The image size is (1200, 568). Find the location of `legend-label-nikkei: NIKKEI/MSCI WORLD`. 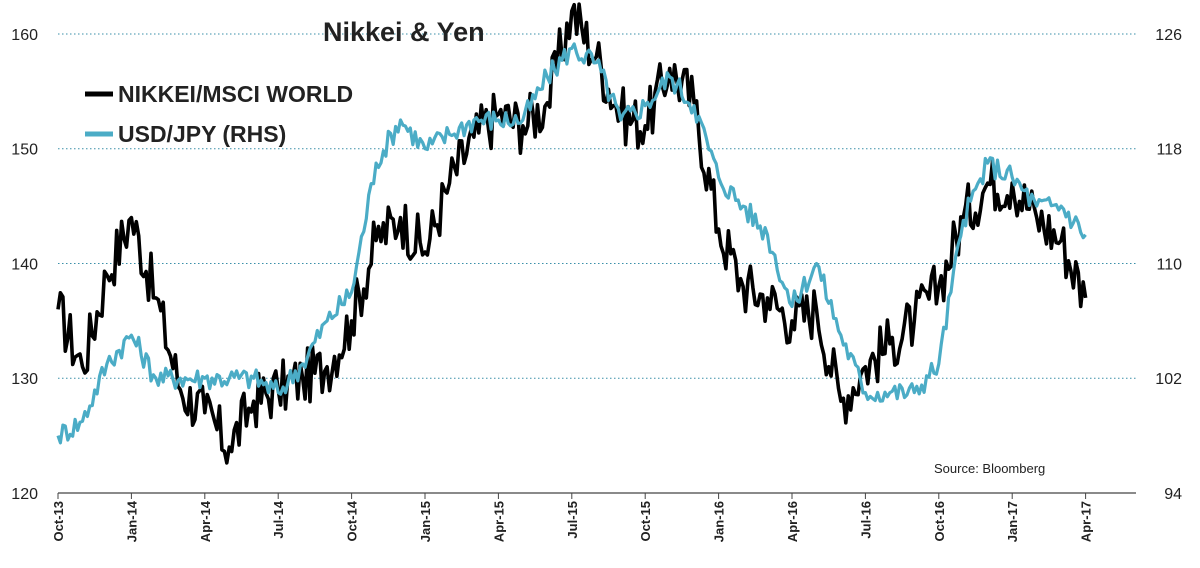

legend-label-nikkei: NIKKEI/MSCI WORLD is located at coordinates (235, 94).